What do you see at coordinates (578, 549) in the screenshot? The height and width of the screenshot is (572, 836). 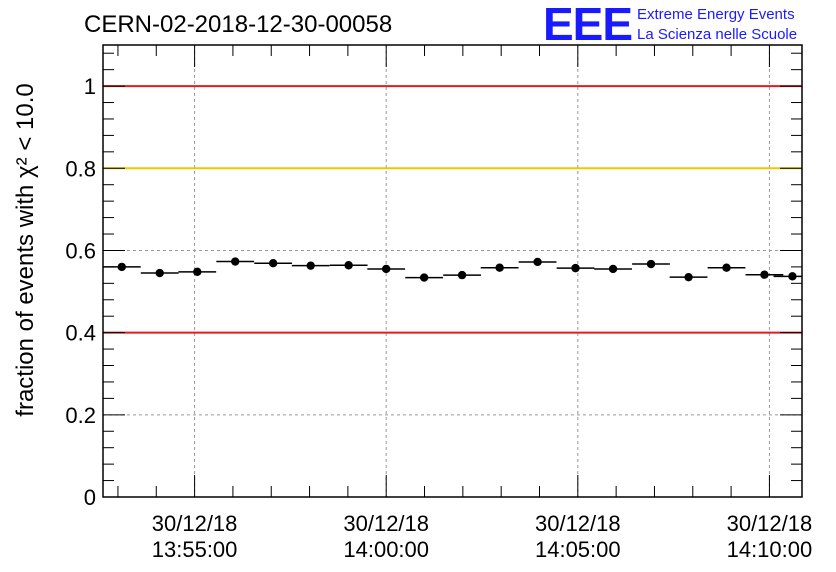 I see `x-tick-label-time: 14:05:00` at bounding box center [578, 549].